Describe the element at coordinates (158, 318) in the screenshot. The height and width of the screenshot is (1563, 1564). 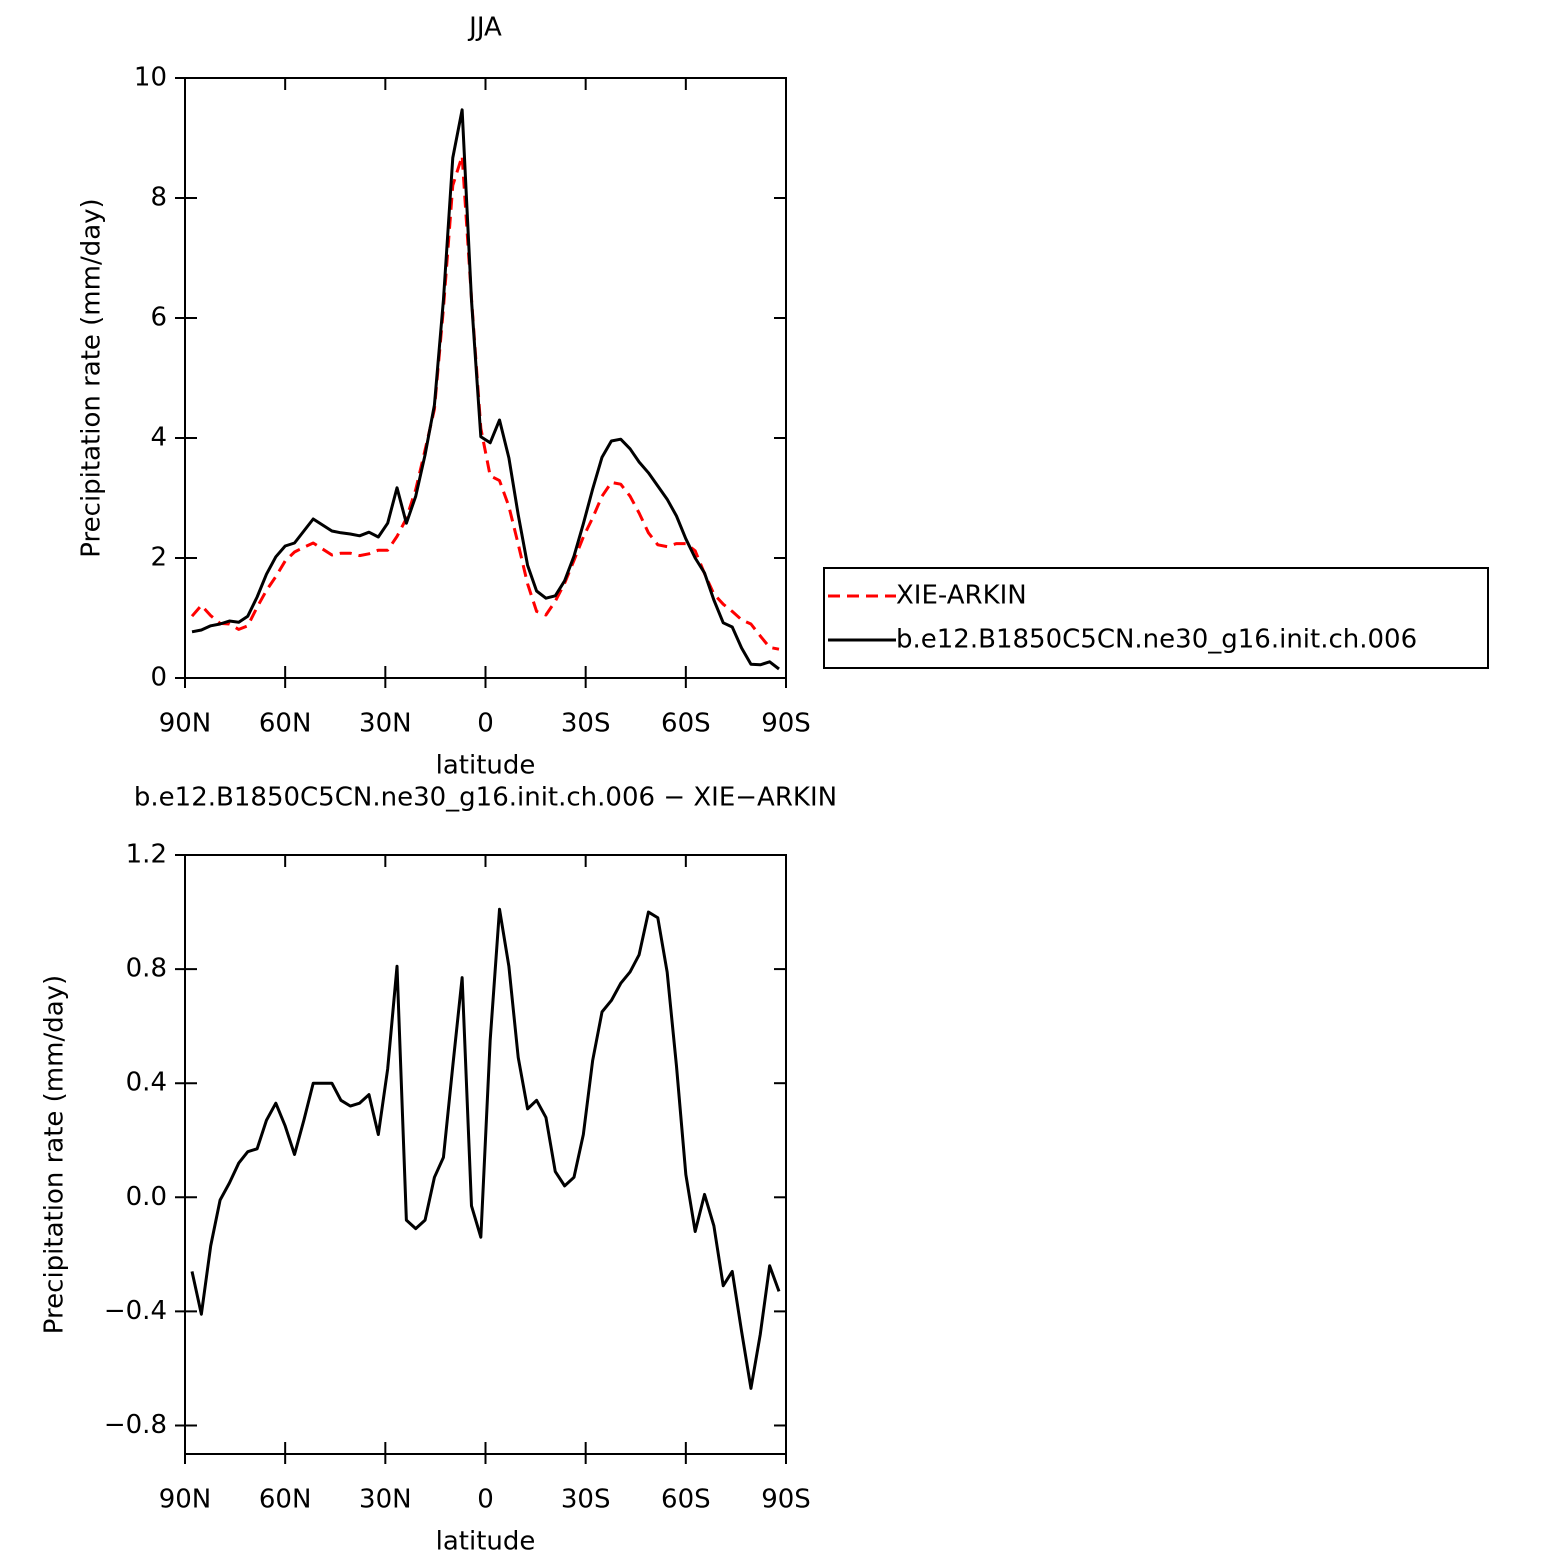
I see `y-tick-label: 6` at that location.